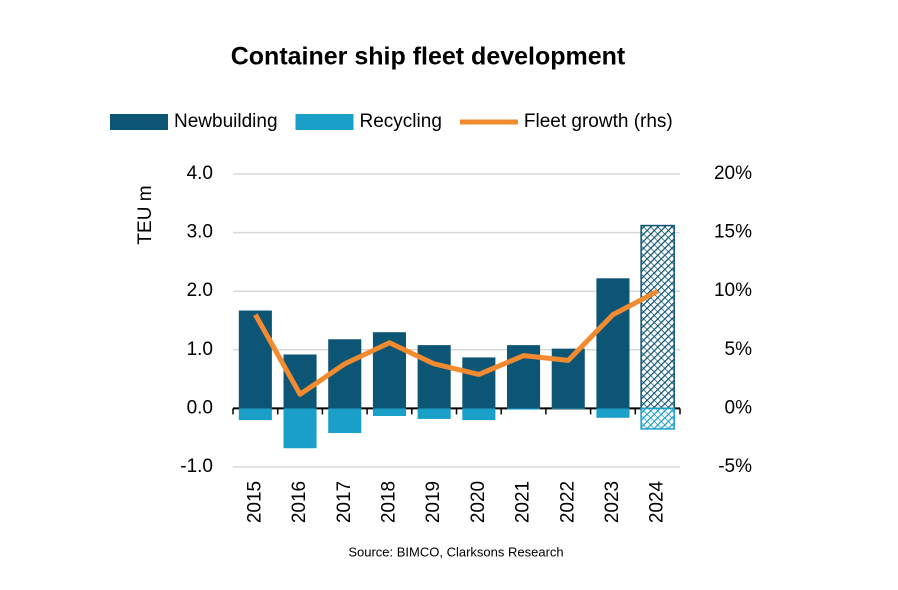  What do you see at coordinates (455, 551) in the screenshot?
I see `source: Source: BIMCO, Clarksons Research` at bounding box center [455, 551].